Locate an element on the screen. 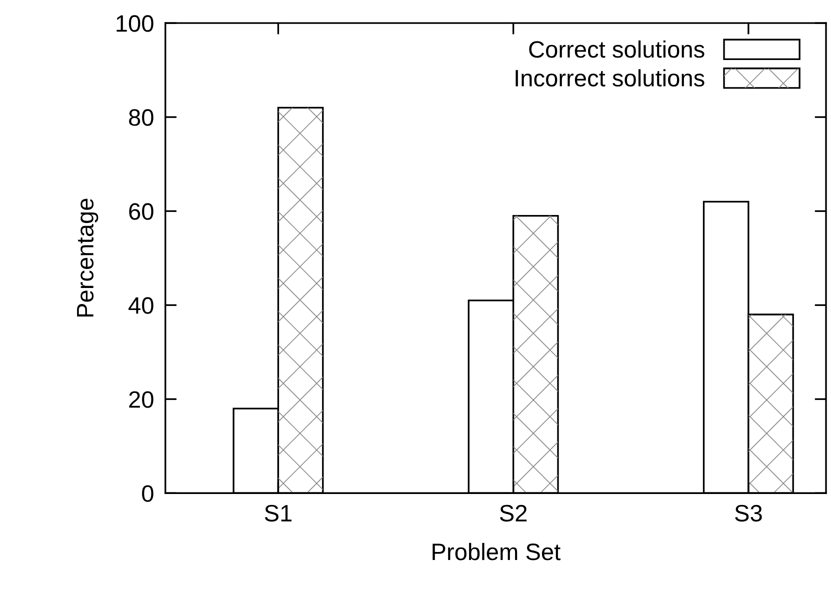  legend-label: Incorrect solutions is located at coordinates (610, 78).